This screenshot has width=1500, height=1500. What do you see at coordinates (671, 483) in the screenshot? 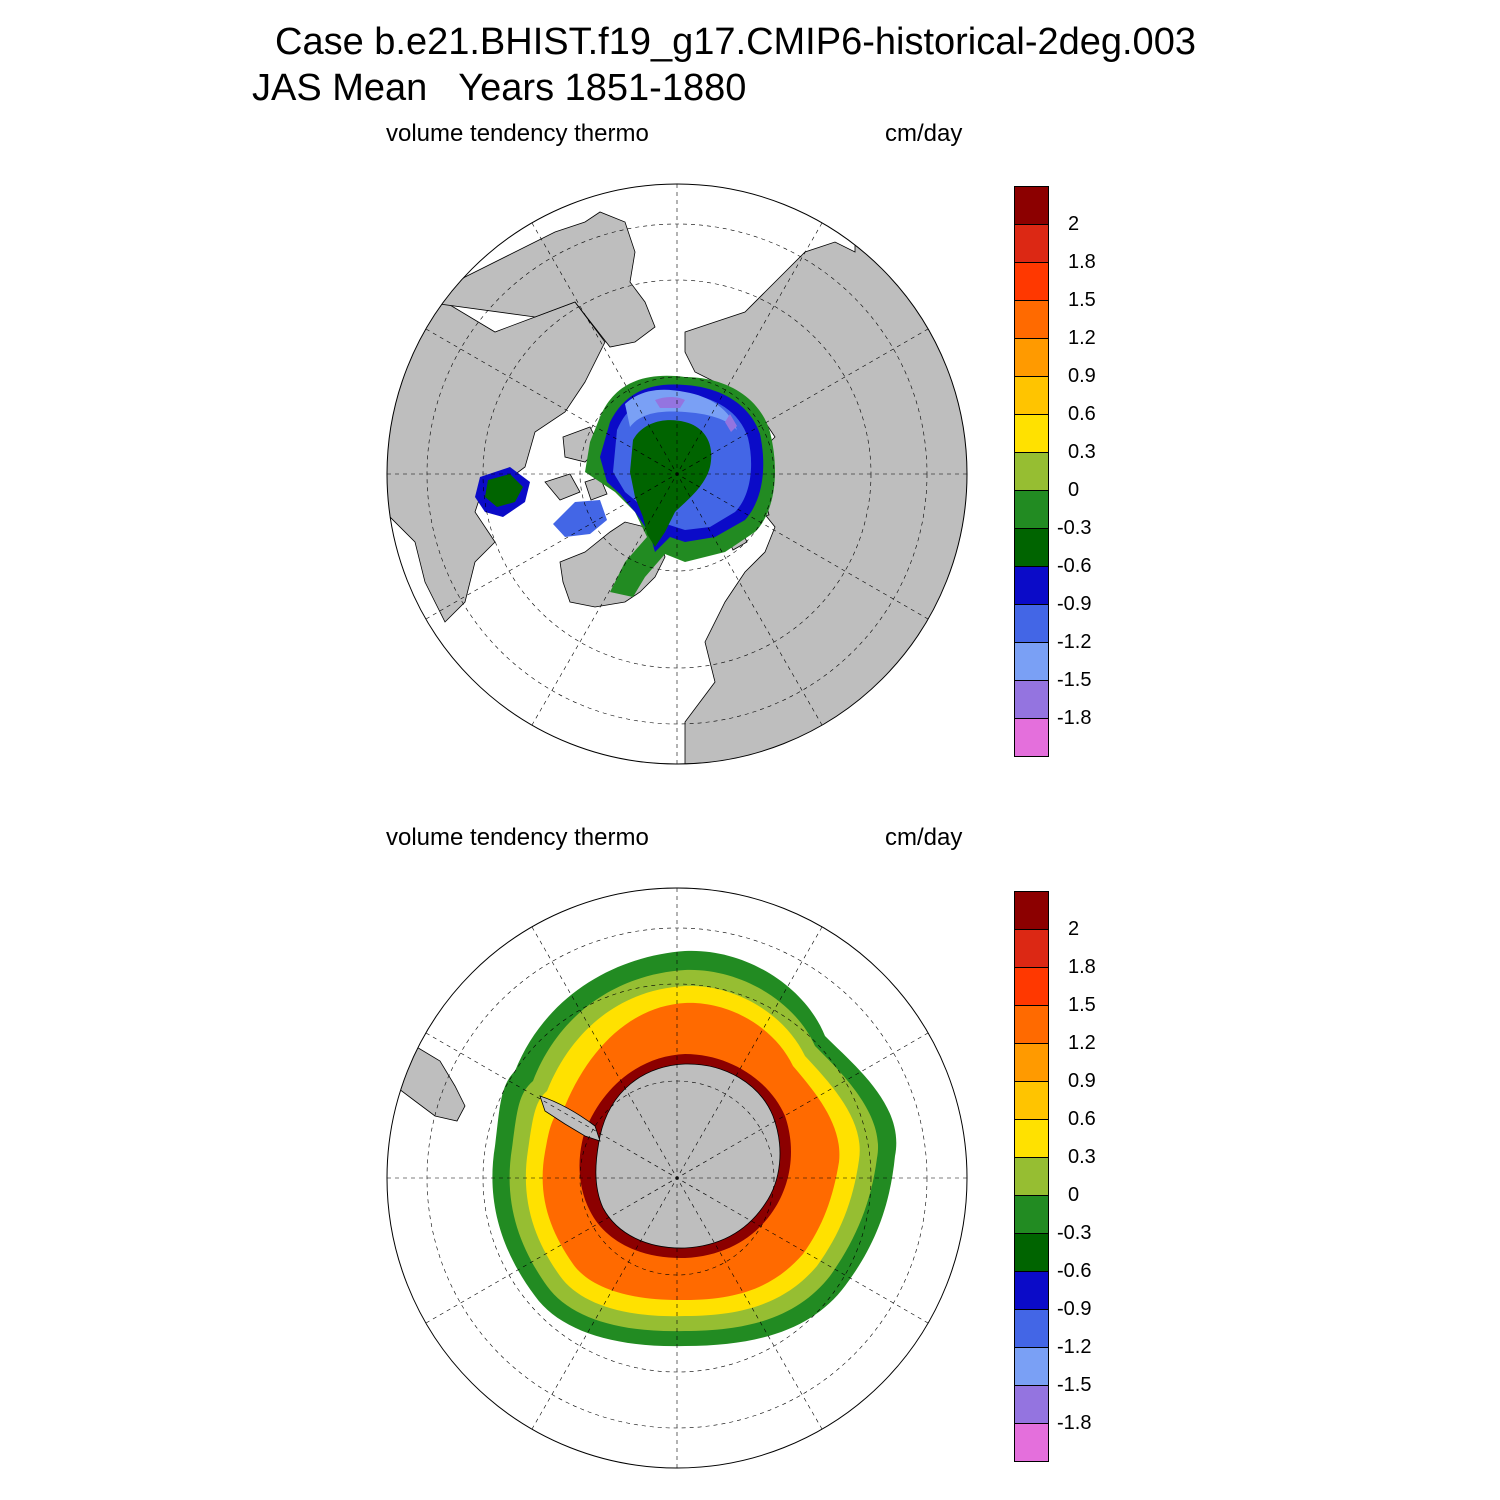
I see `arctic-ice-center` at bounding box center [671, 483].